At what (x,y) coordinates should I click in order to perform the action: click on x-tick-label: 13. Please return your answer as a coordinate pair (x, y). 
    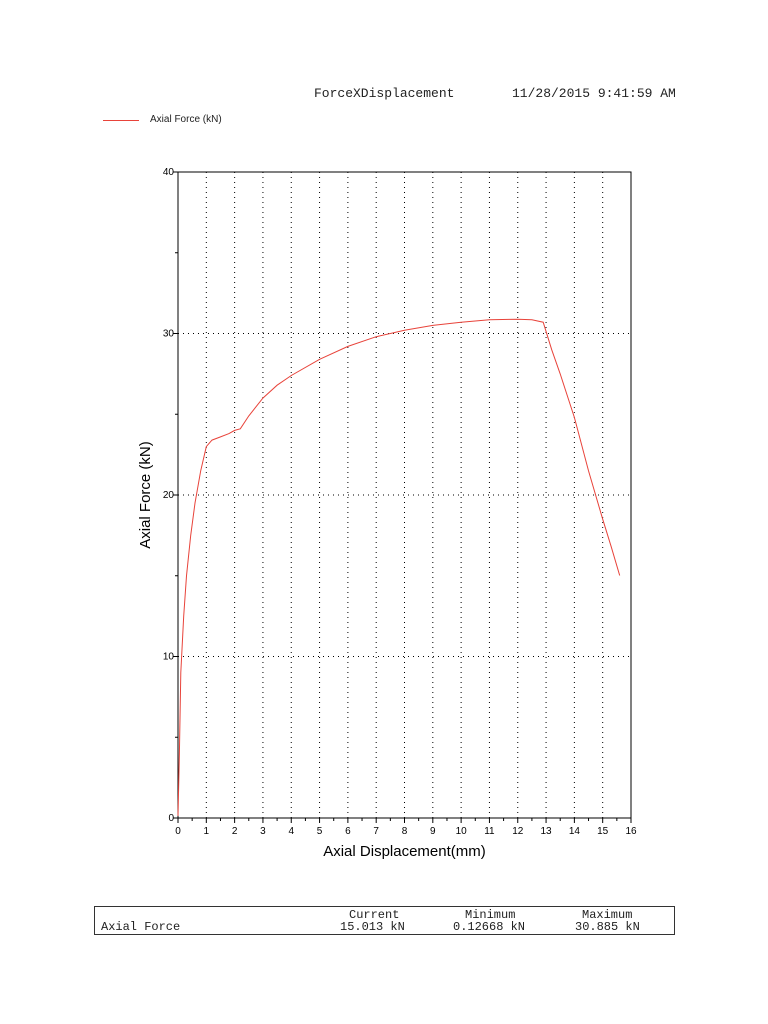
    Looking at the image, I should click on (547, 831).